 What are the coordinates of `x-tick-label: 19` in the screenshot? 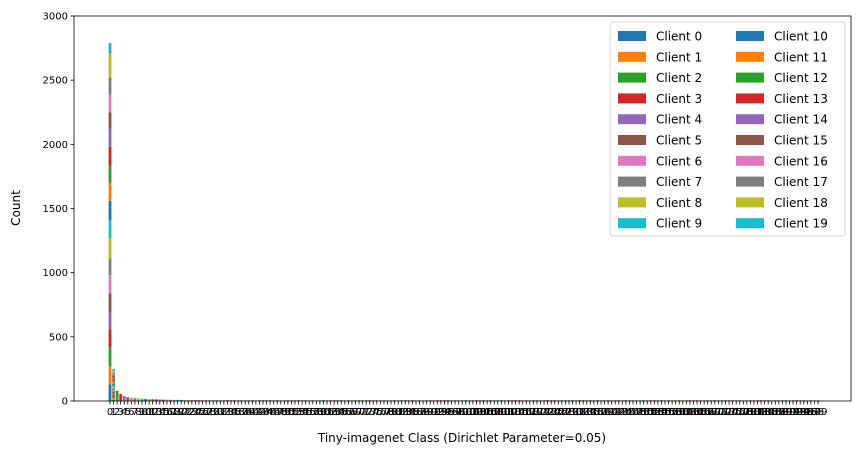 It's located at (177, 412).